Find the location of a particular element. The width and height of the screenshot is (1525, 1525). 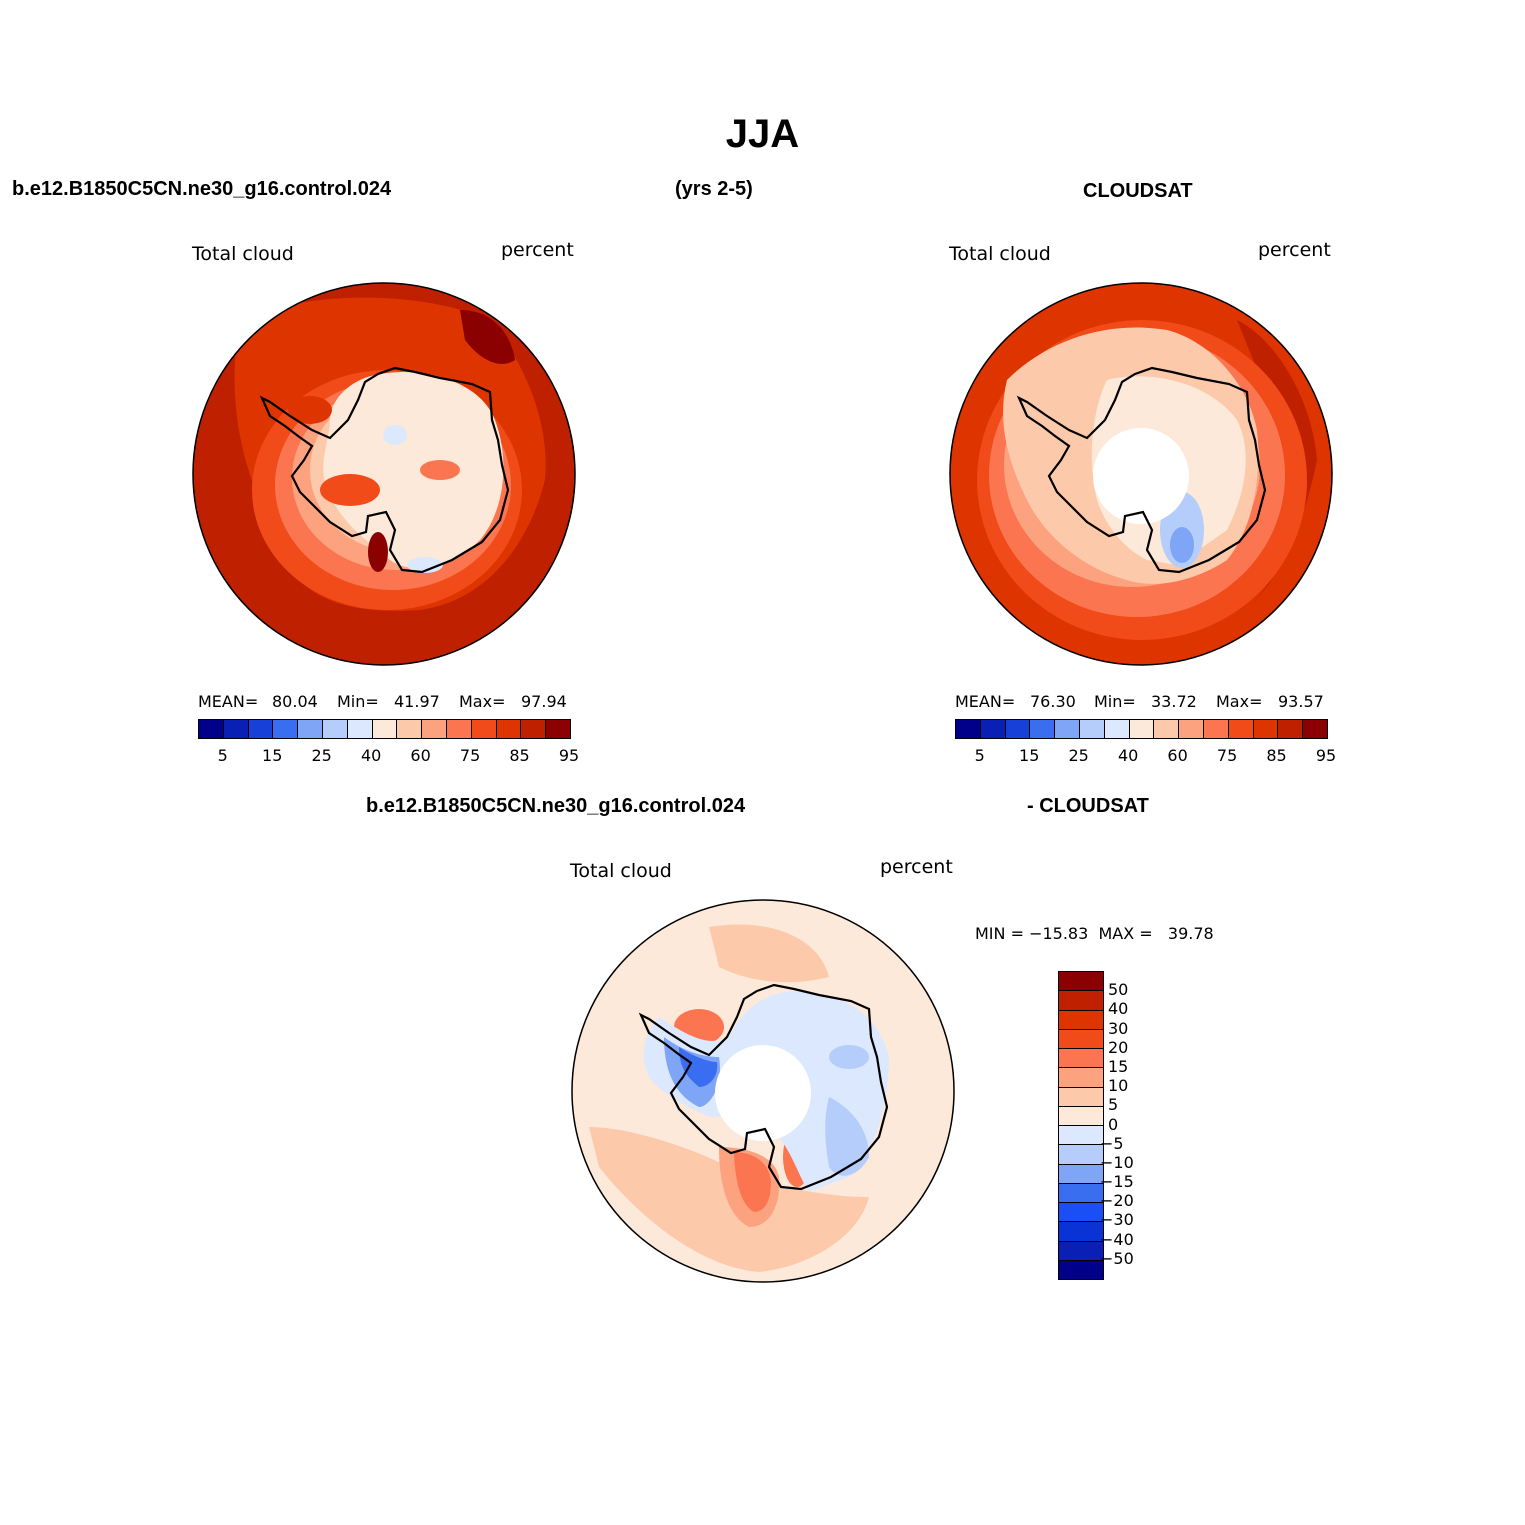

colorbar-tick-label: 0 is located at coordinates (1113, 1124).